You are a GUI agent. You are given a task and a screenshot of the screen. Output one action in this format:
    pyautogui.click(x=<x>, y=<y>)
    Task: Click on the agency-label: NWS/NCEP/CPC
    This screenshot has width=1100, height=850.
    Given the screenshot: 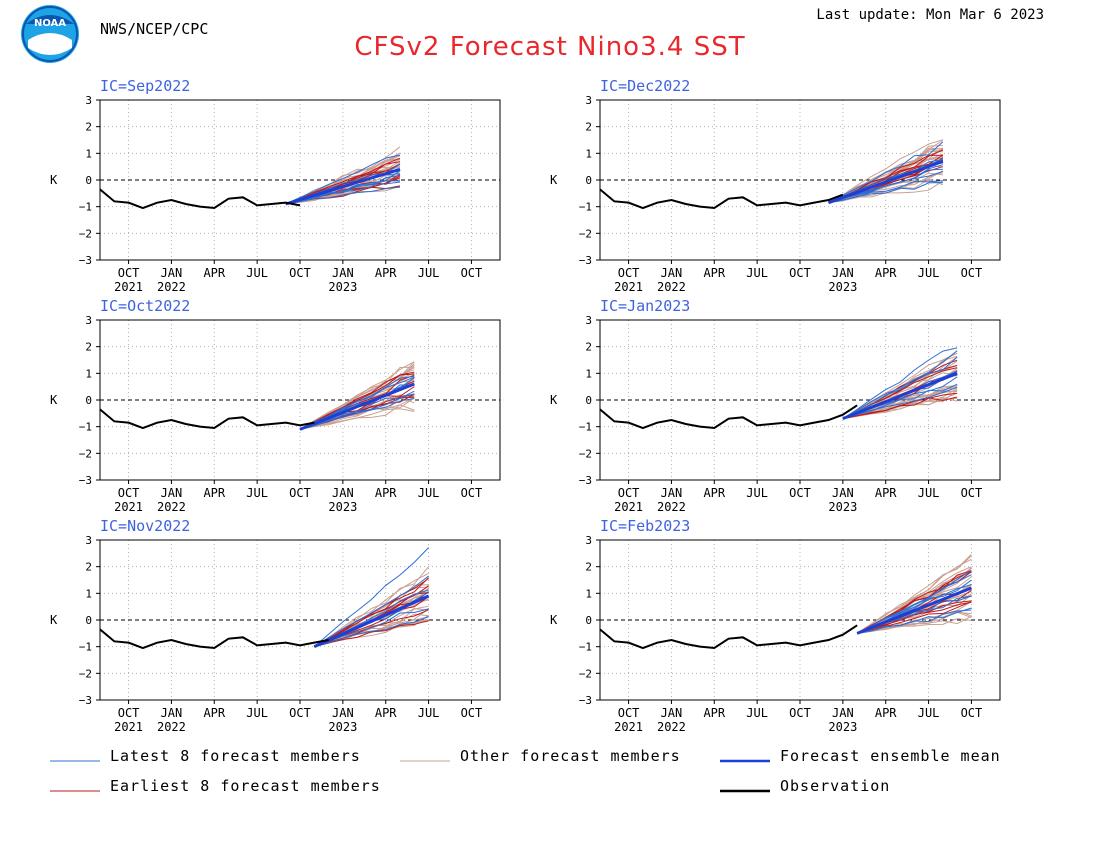 What is the action you would take?
    pyautogui.click(x=154, y=29)
    